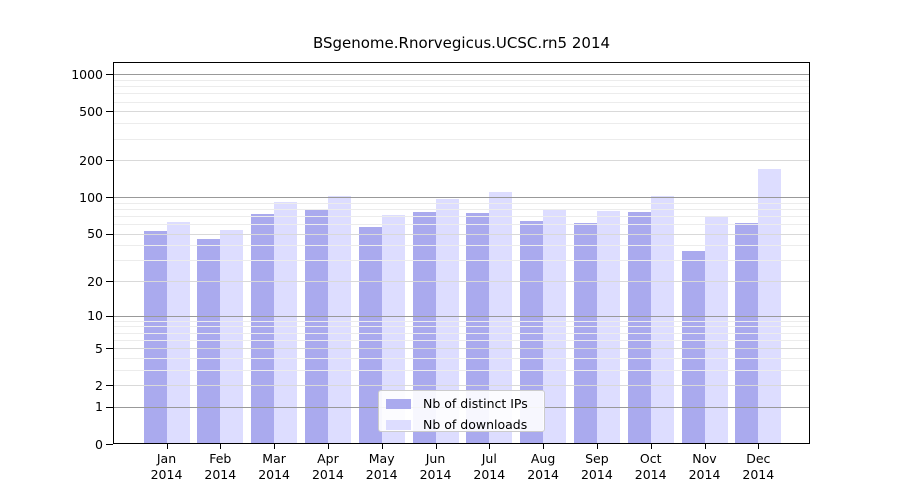  What do you see at coordinates (370, 335) in the screenshot?
I see `bar-ips-may` at bounding box center [370, 335].